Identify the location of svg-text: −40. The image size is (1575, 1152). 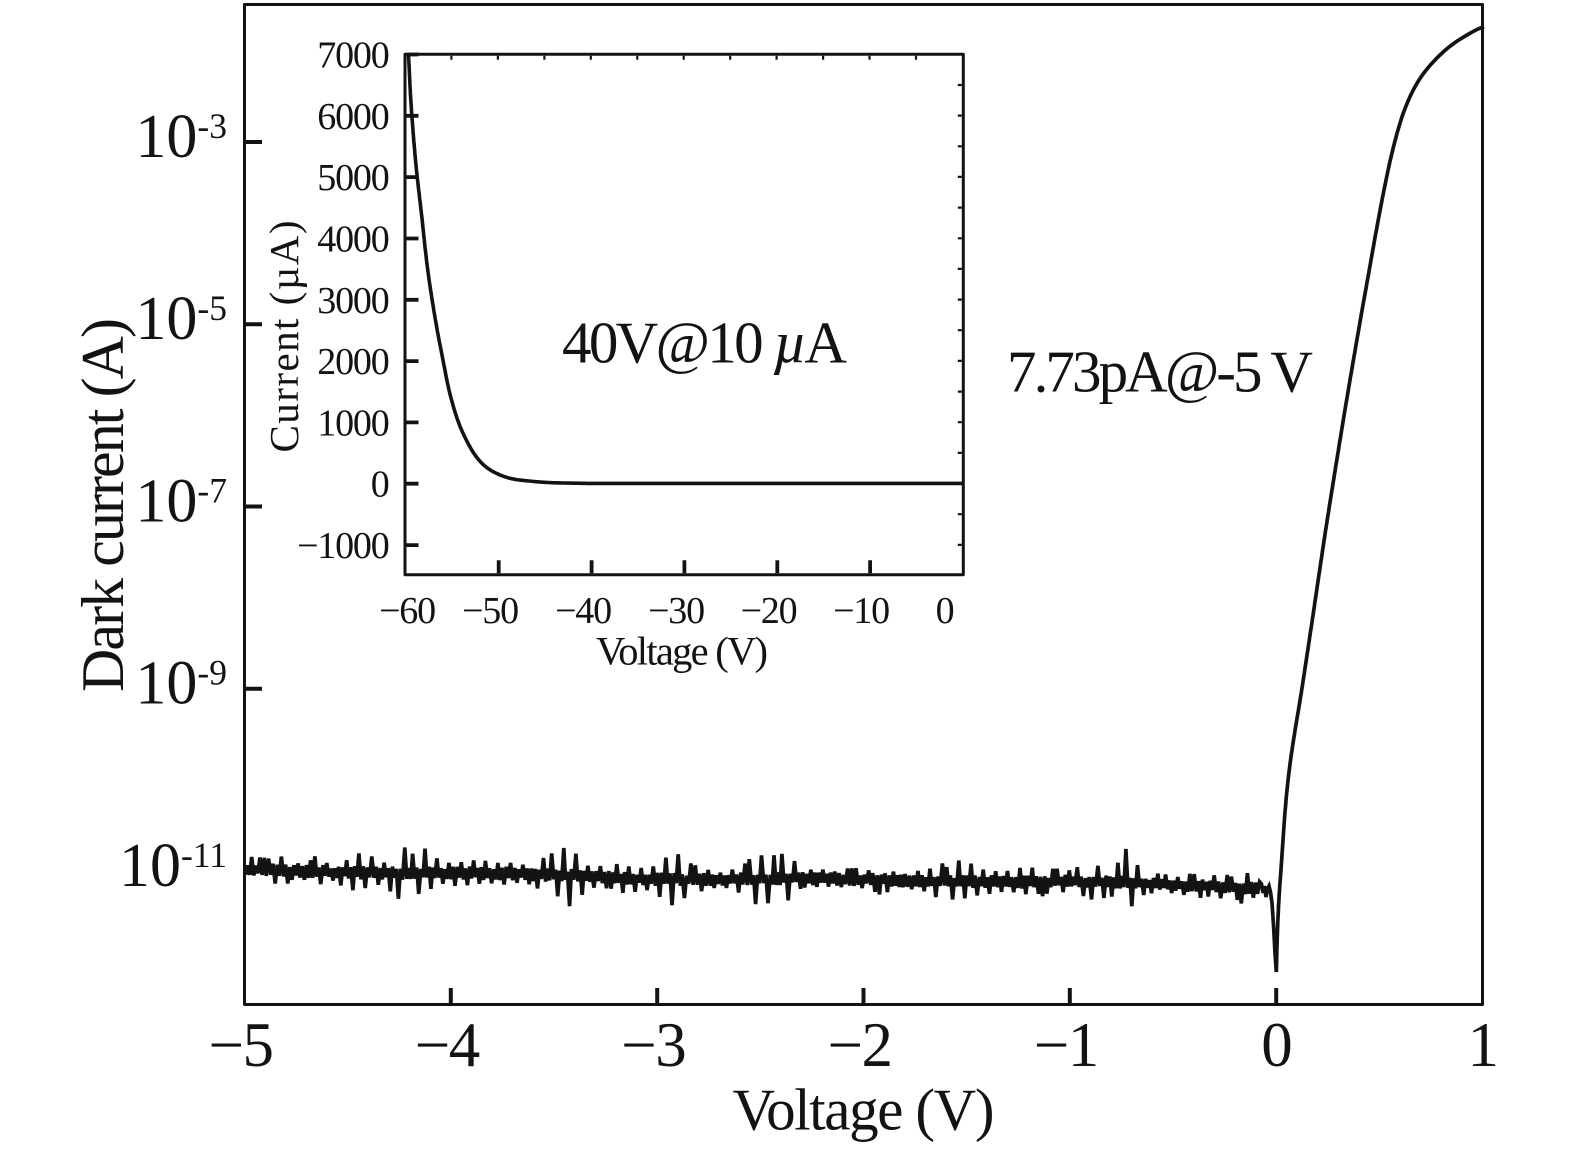
(583, 611).